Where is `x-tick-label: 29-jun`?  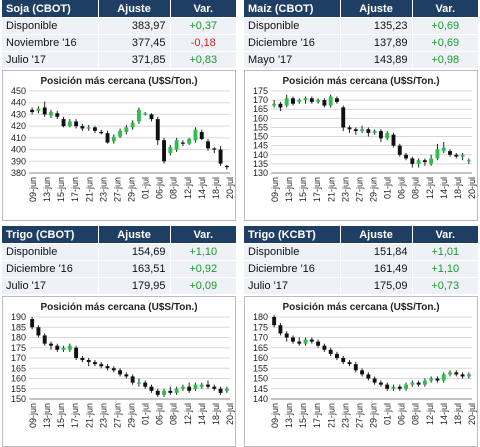 x-tick-label: 29-jun is located at coordinates (132, 189).